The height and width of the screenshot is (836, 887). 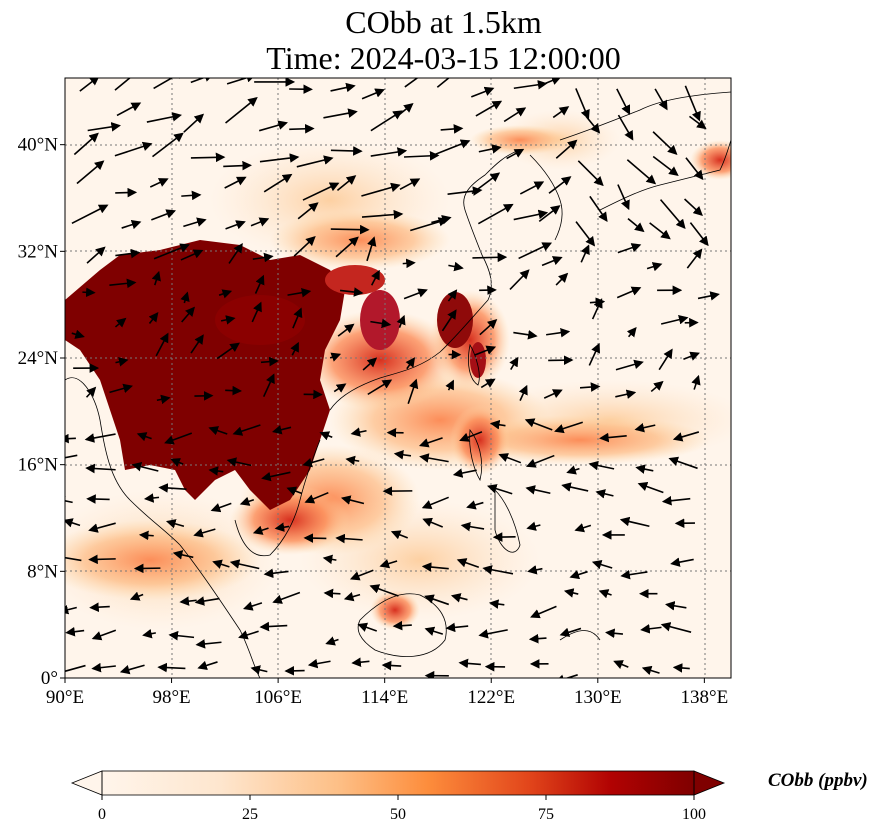 What do you see at coordinates (41, 412) in the screenshot?
I see `latitude-labels: 0° 8°N 16°N 24°N 32°N 40°N` at bounding box center [41, 412].